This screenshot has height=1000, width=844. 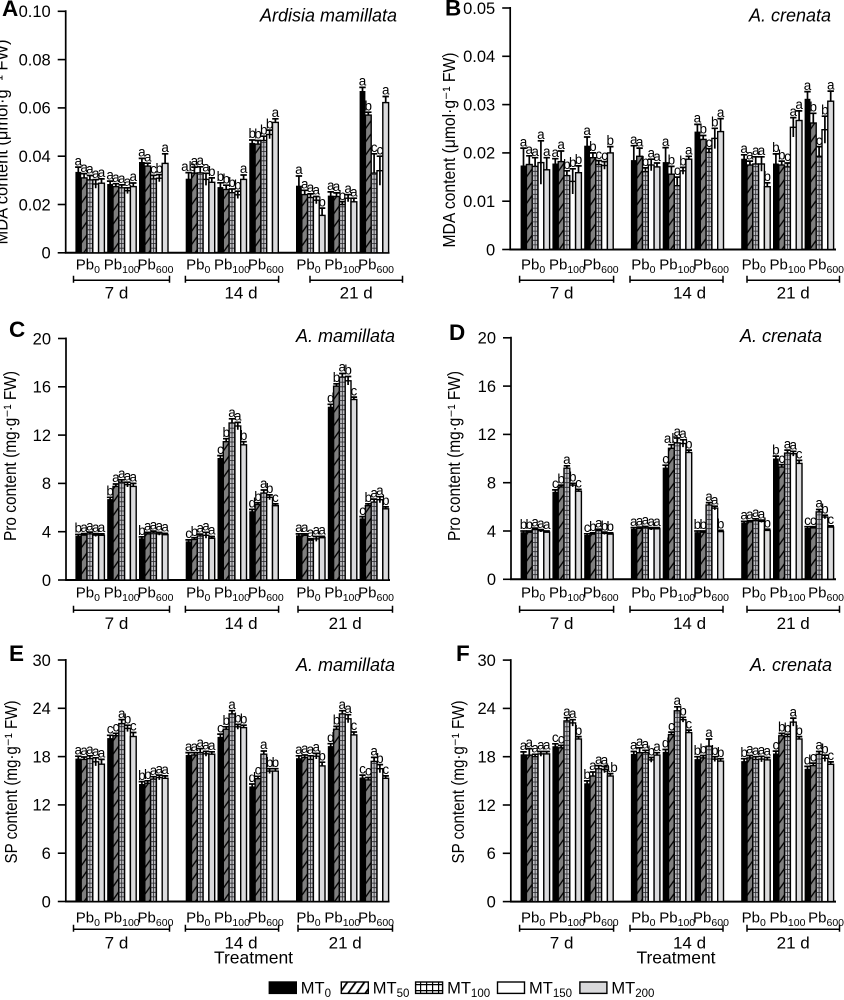 What do you see at coordinates (671, 438) in the screenshot?
I see `svg-text: ab` at bounding box center [671, 438].